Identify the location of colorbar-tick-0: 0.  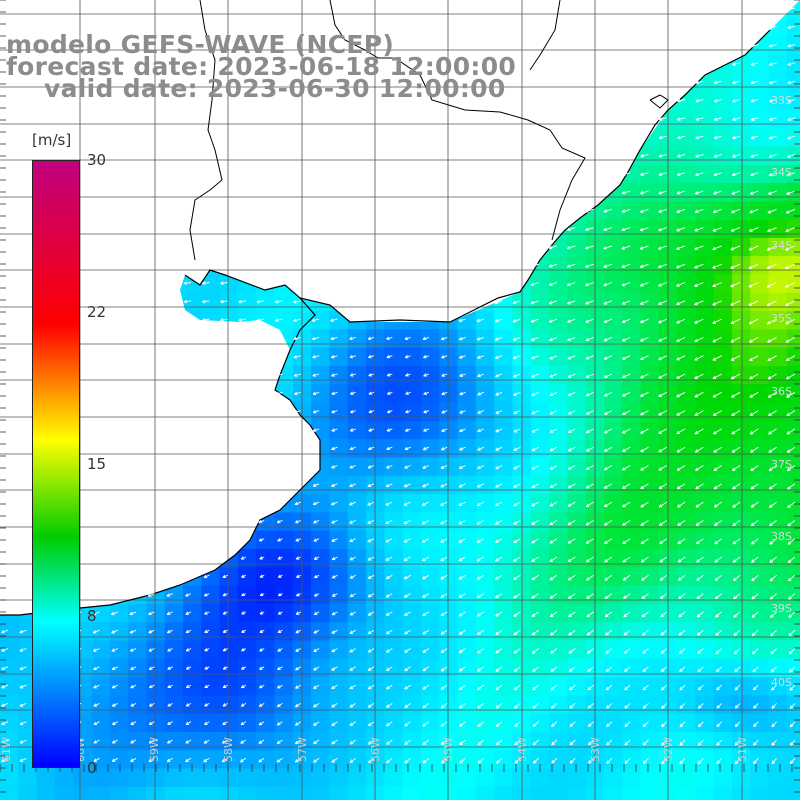
(92, 768).